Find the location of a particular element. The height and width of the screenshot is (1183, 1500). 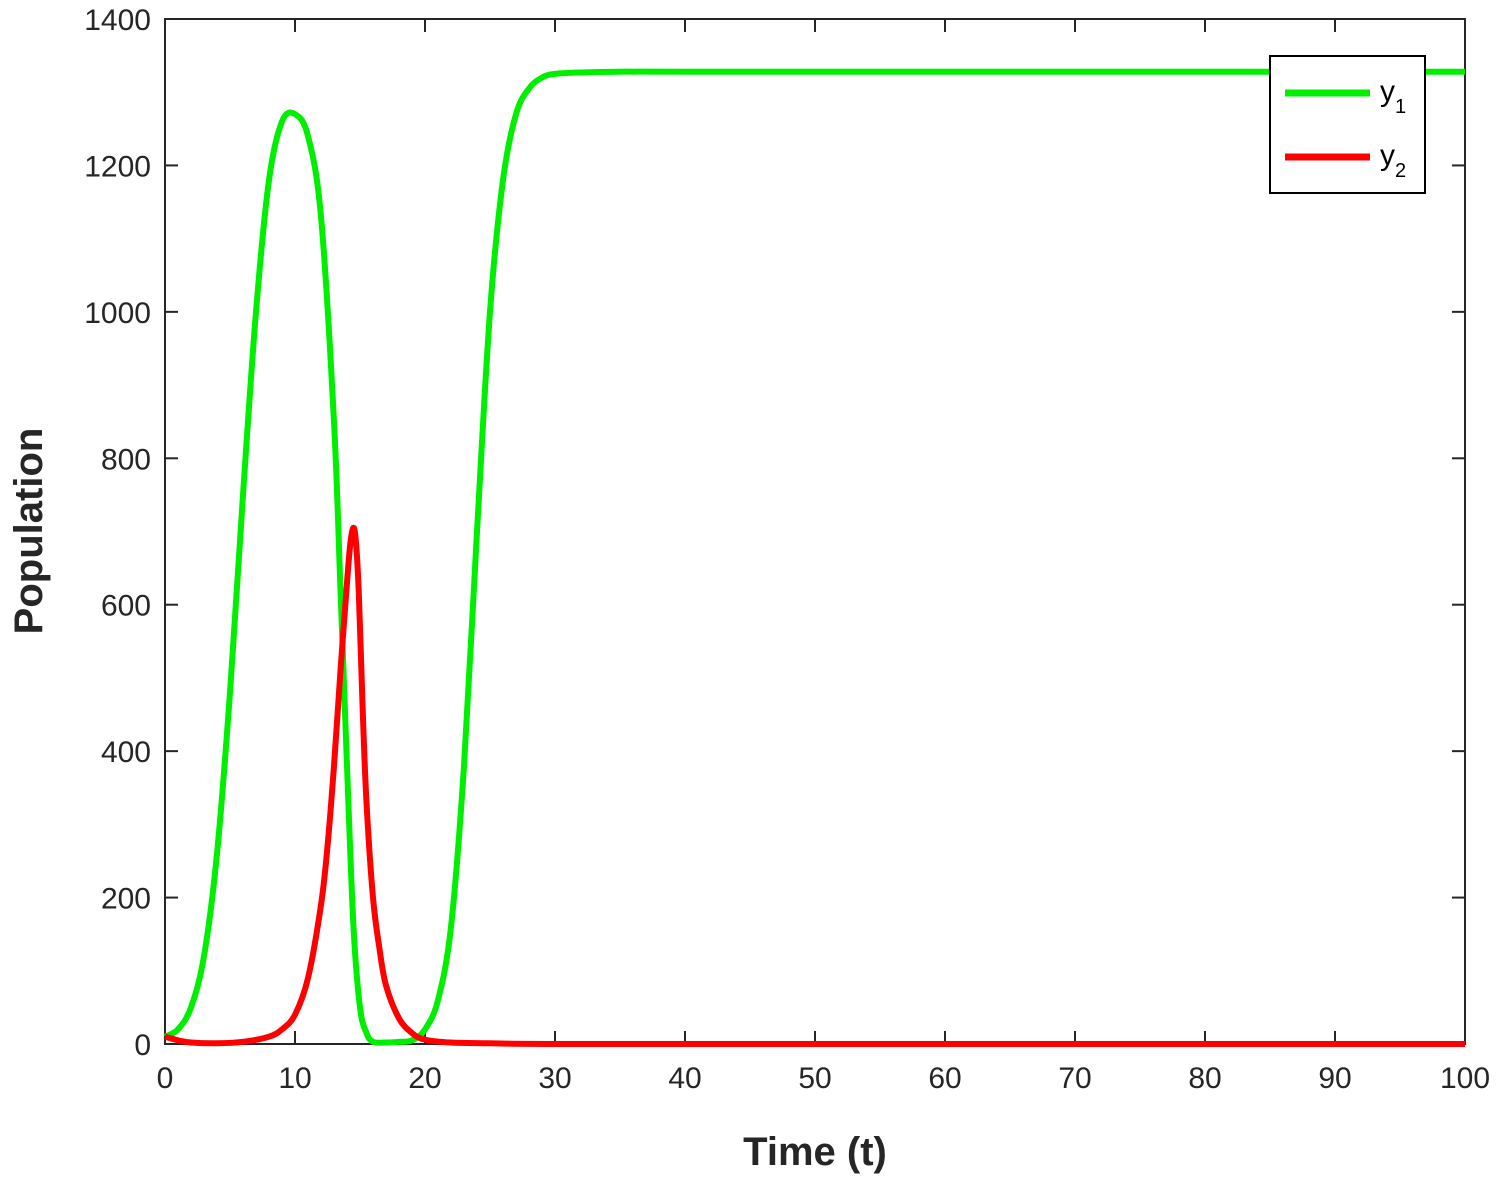

x-tick-label: 80 is located at coordinates (1204, 1078).